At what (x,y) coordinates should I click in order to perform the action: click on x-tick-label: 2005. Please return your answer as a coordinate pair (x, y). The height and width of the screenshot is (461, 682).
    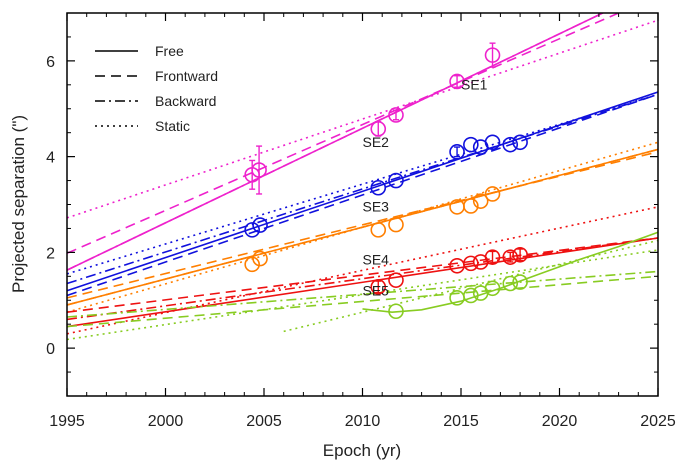
    Looking at the image, I should click on (264, 421).